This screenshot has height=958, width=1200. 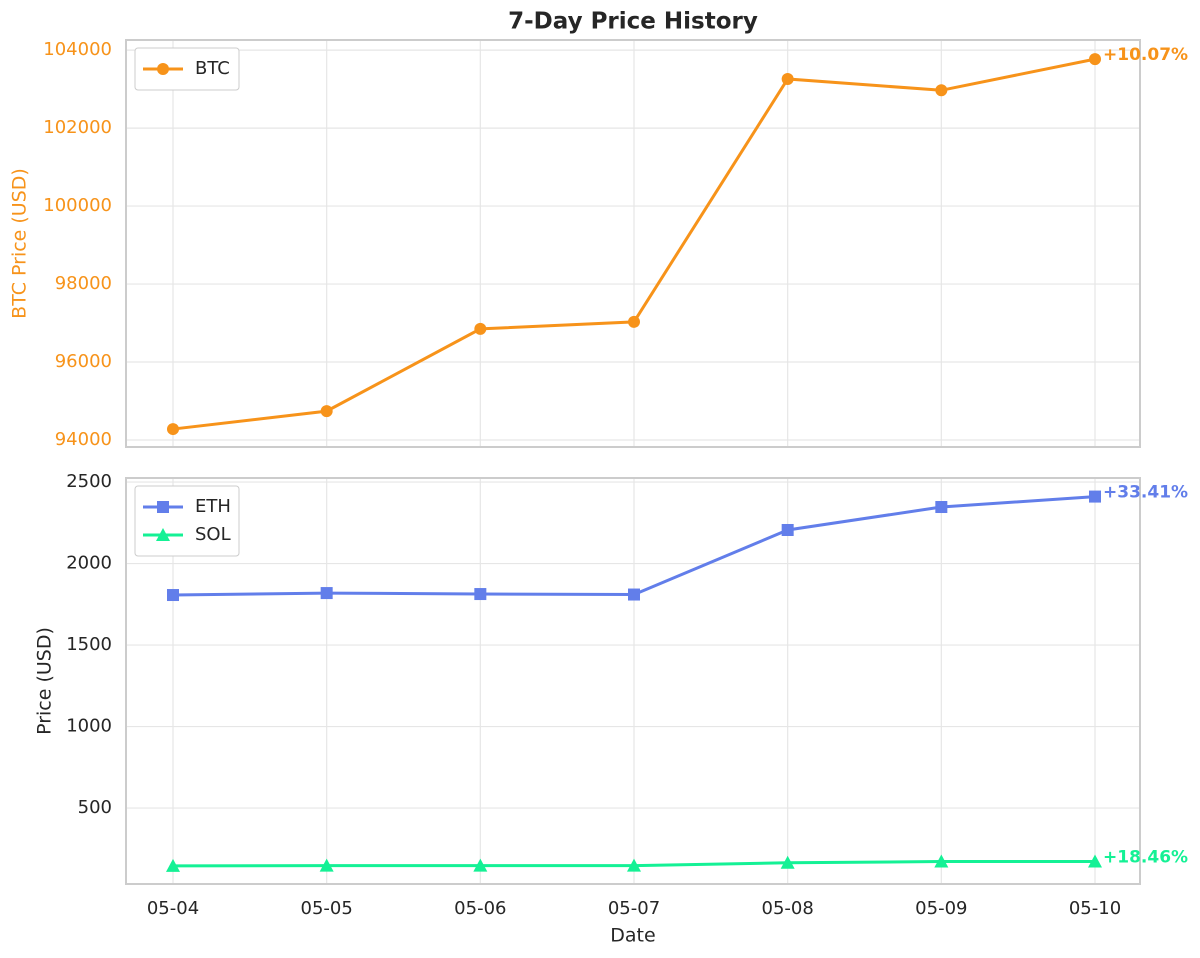 I want to click on end-label: +33.41%, so click(x=1145, y=493).